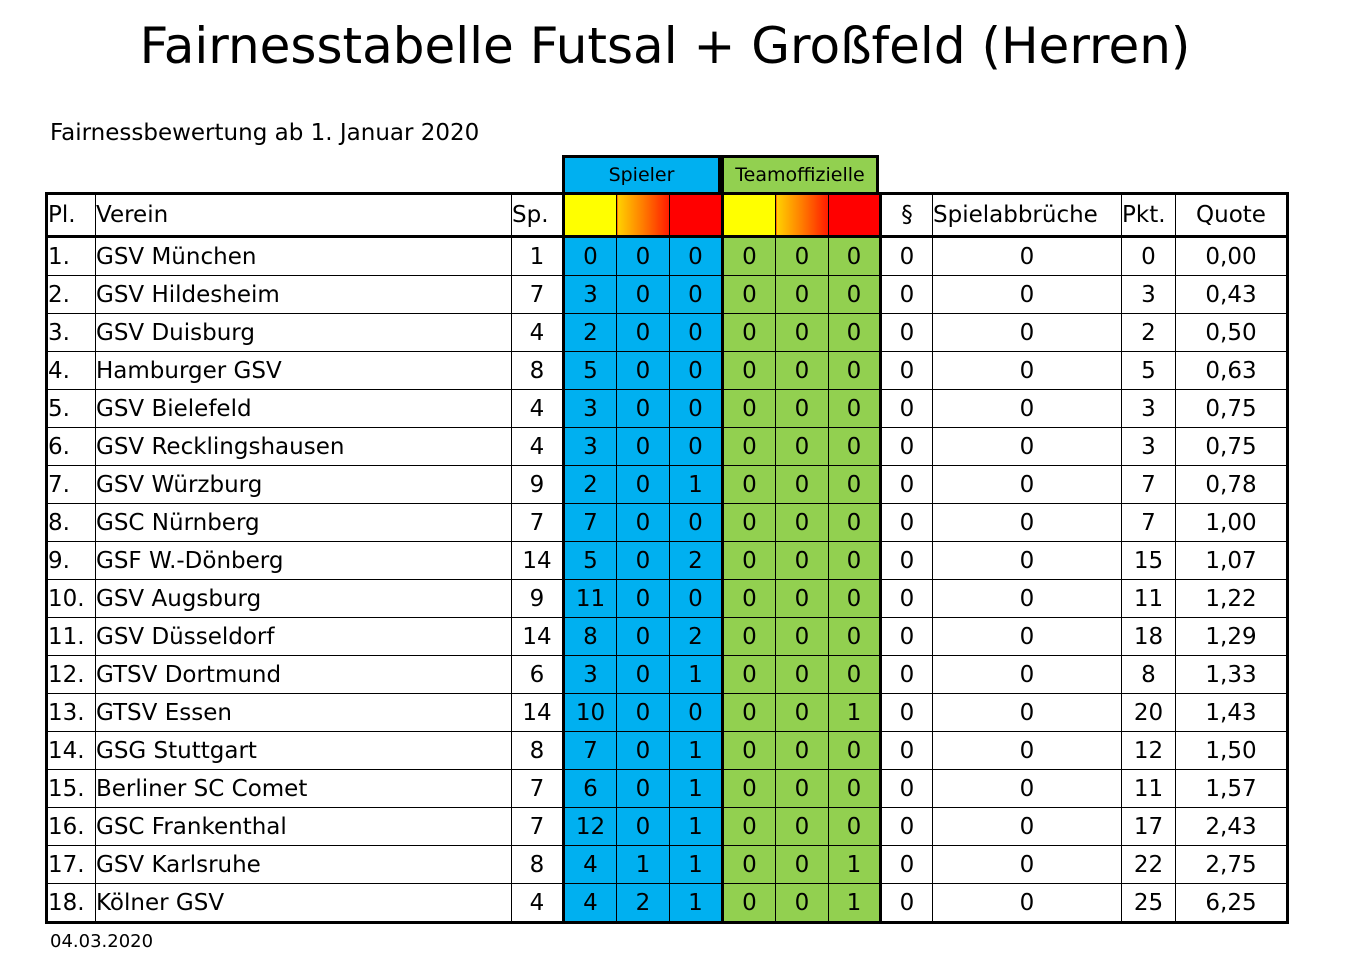 This screenshot has width=1350, height=972. Describe the element at coordinates (1232, 294) in the screenshot. I see `cell-quota: 0,43` at that location.